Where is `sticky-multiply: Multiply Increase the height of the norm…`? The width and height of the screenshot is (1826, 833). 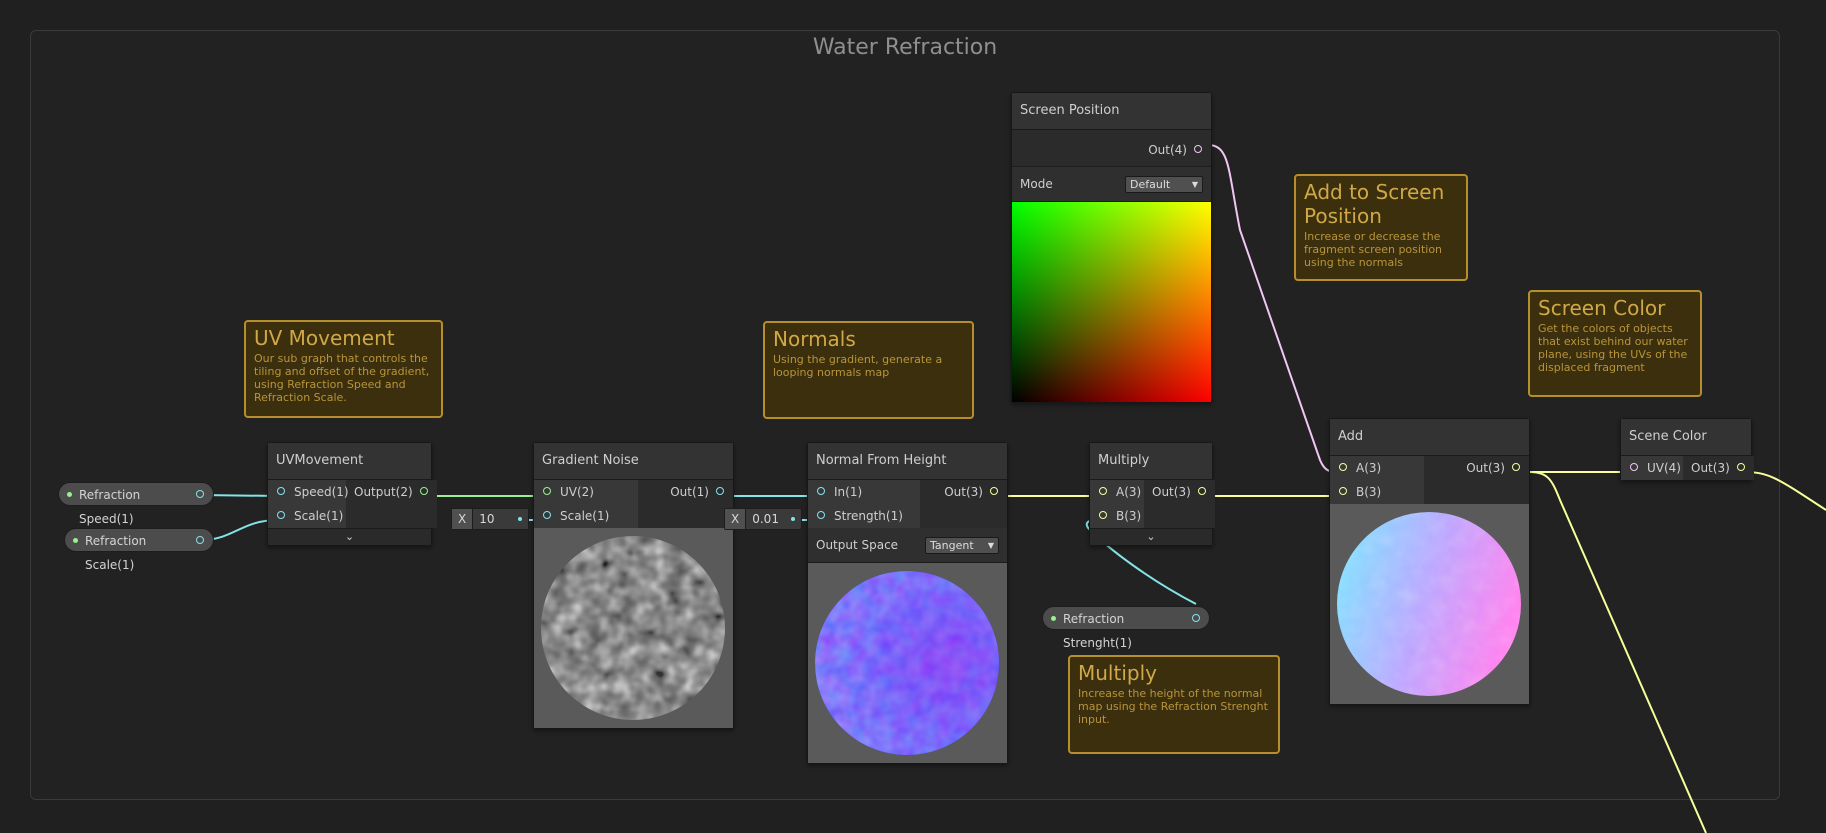 sticky-multiply: Multiply Increase the height of the norm… is located at coordinates (1174, 704).